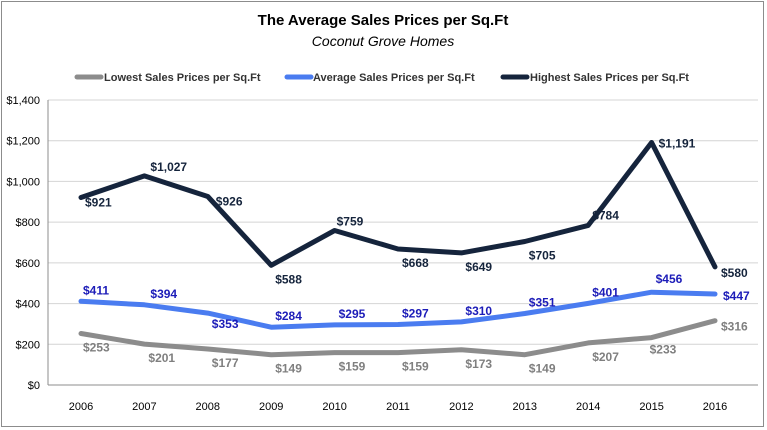  I want to click on x-tick-label: 2007, so click(144, 407).